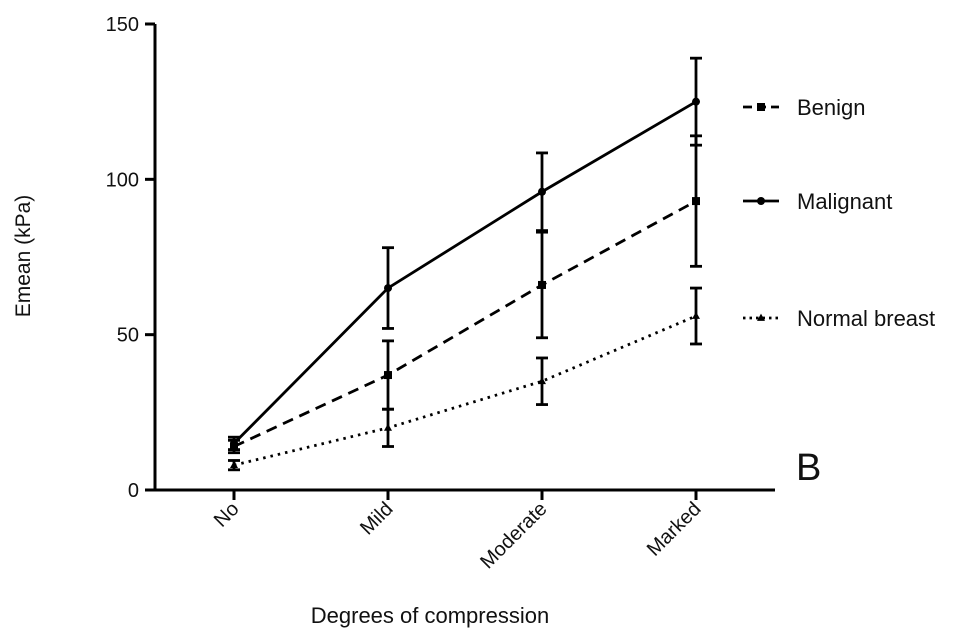 This screenshot has height=634, width=963. I want to click on x-tick-label: Moderate, so click(513, 535).